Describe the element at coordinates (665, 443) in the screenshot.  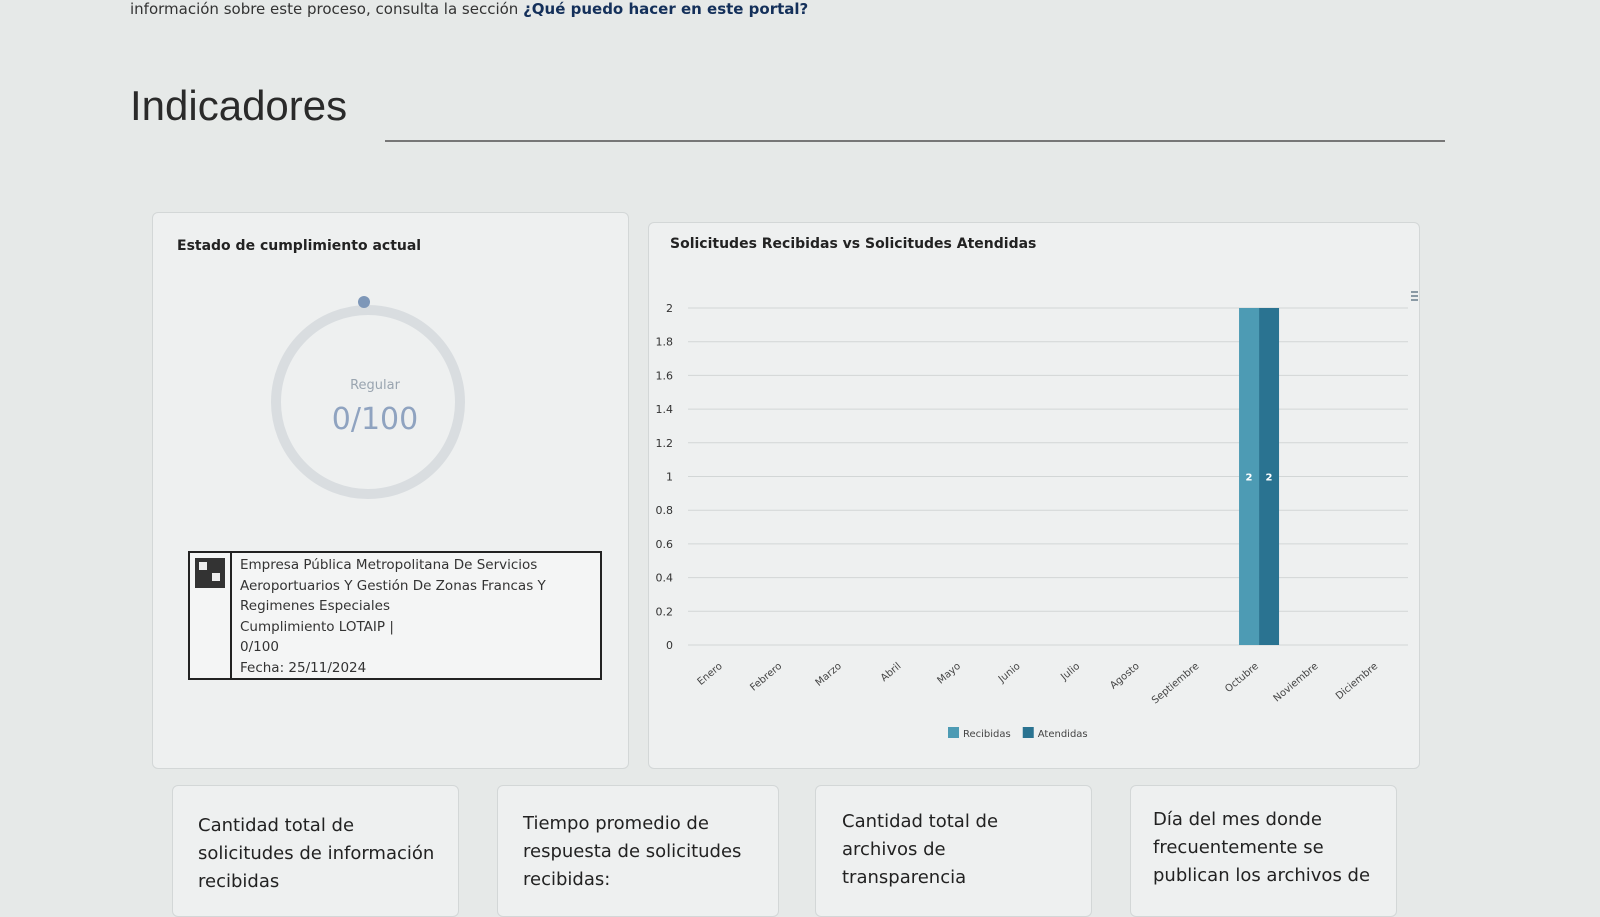
I see `y-tick-label: 1.2` at that location.